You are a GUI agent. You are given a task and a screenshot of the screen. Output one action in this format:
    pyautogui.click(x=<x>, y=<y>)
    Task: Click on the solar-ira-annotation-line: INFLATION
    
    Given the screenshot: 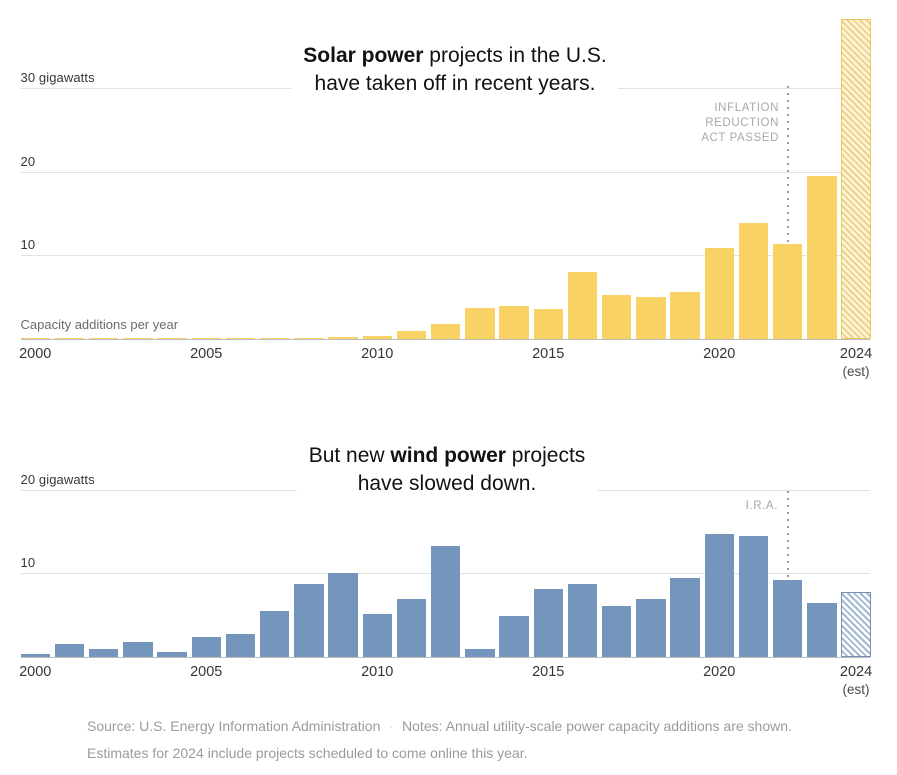 What is the action you would take?
    pyautogui.click(x=746, y=108)
    